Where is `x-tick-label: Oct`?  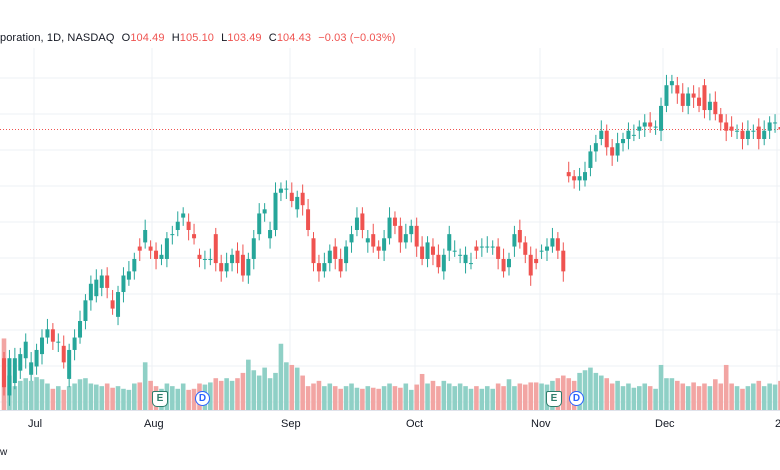
x-tick-label: Oct is located at coordinates (415, 424).